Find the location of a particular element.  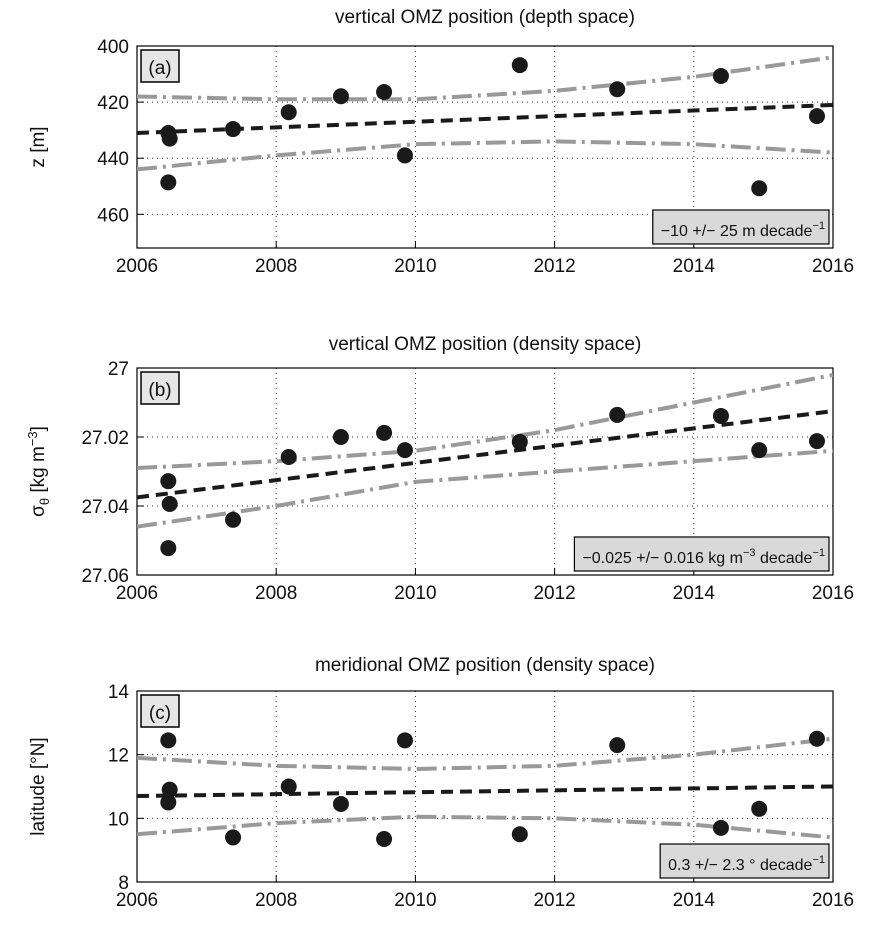

y-tick-label: 27.02 is located at coordinates (105, 438).